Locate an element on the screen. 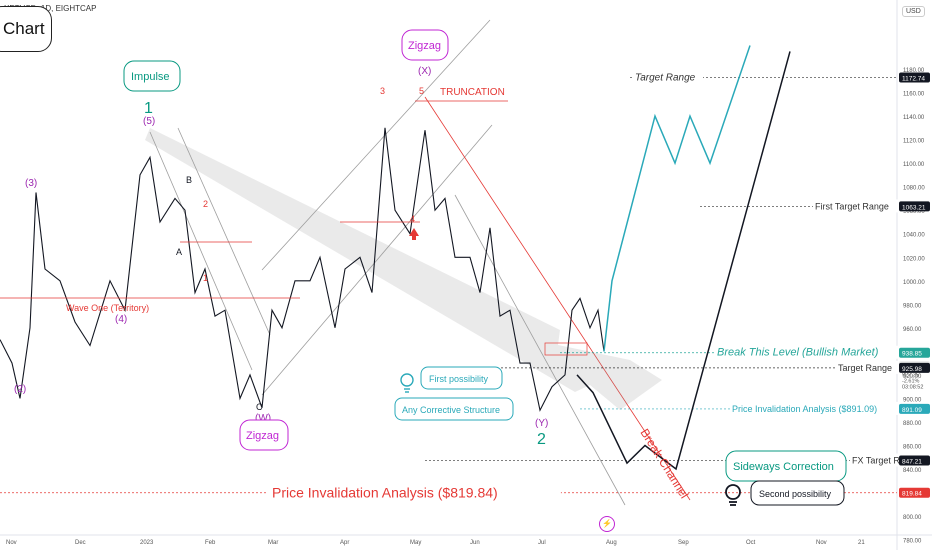 This screenshot has width=932, height=555. wave-label: B is located at coordinates (189, 180).